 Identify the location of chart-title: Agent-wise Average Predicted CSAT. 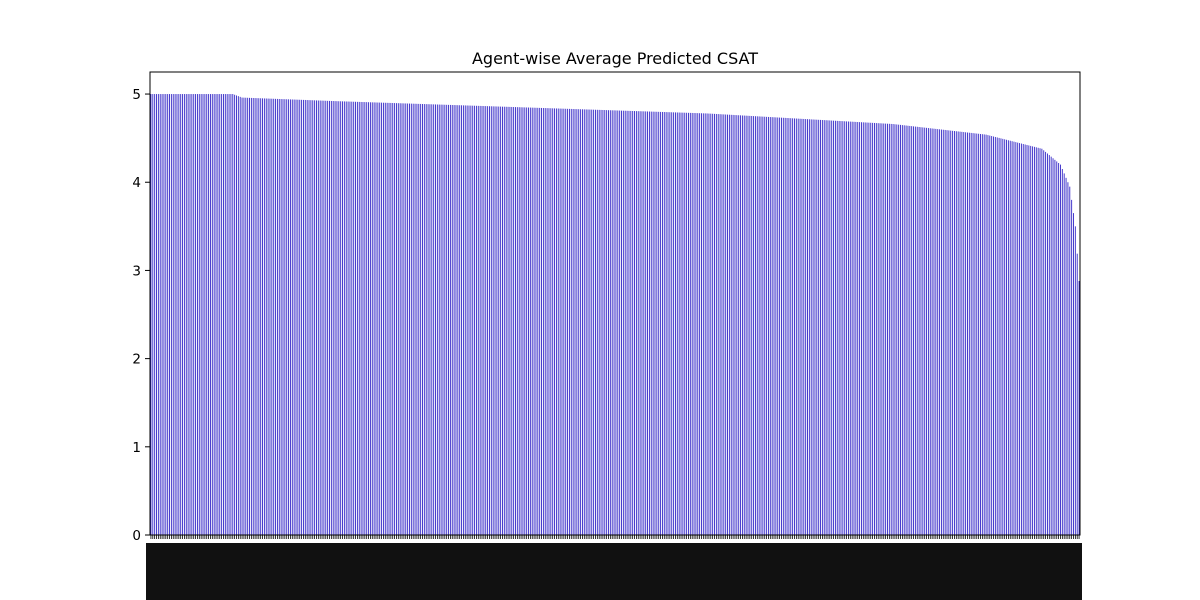
(615, 58).